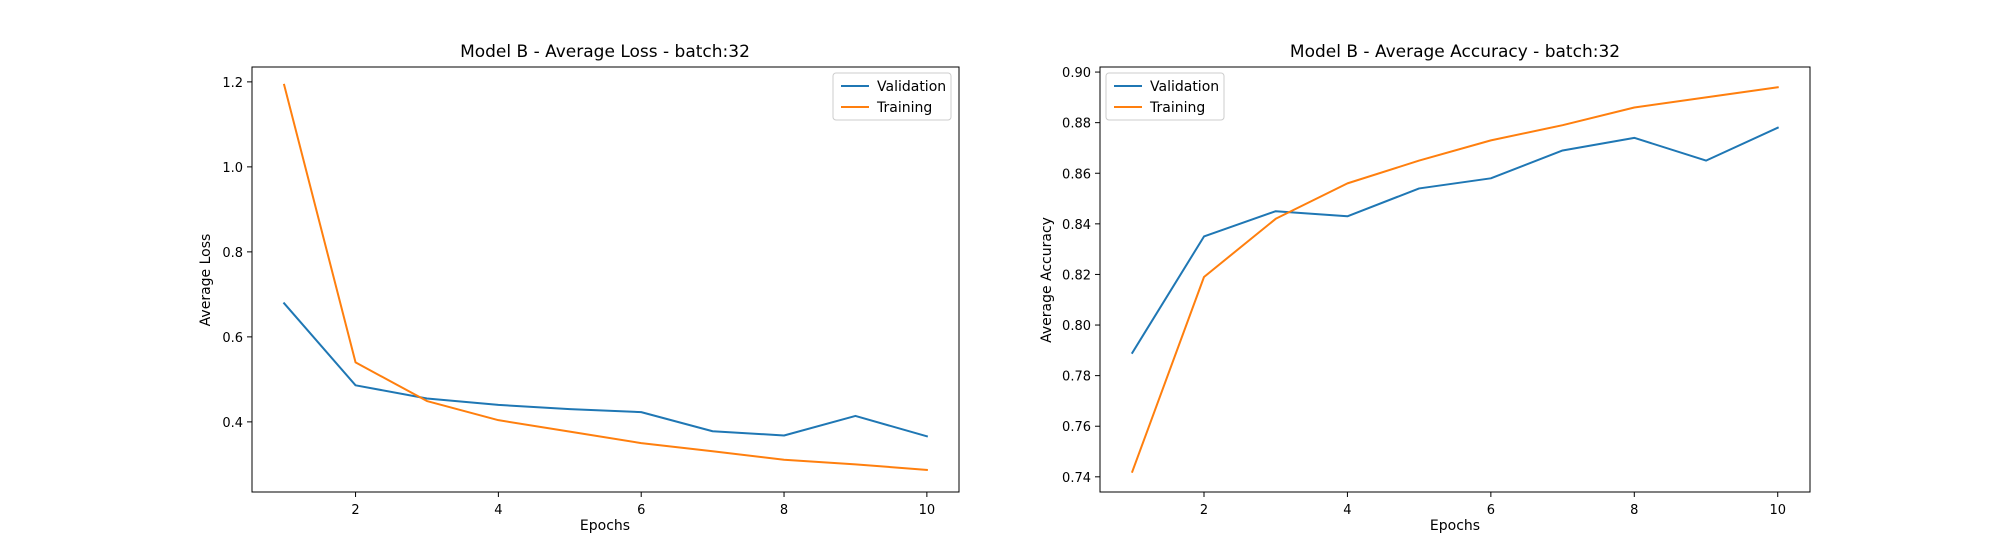  Describe the element at coordinates (1047, 280) in the screenshot. I see `accuracy-chart-ylabel: Average Accuracy` at that location.